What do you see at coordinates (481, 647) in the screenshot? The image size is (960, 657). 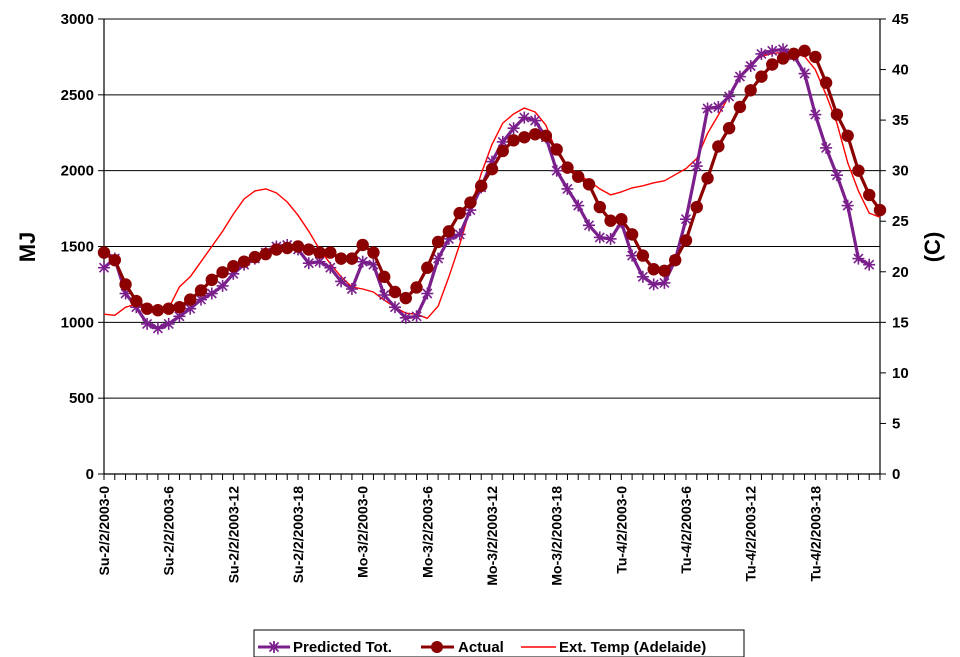 I see `legend-label-actual: Actual` at bounding box center [481, 647].